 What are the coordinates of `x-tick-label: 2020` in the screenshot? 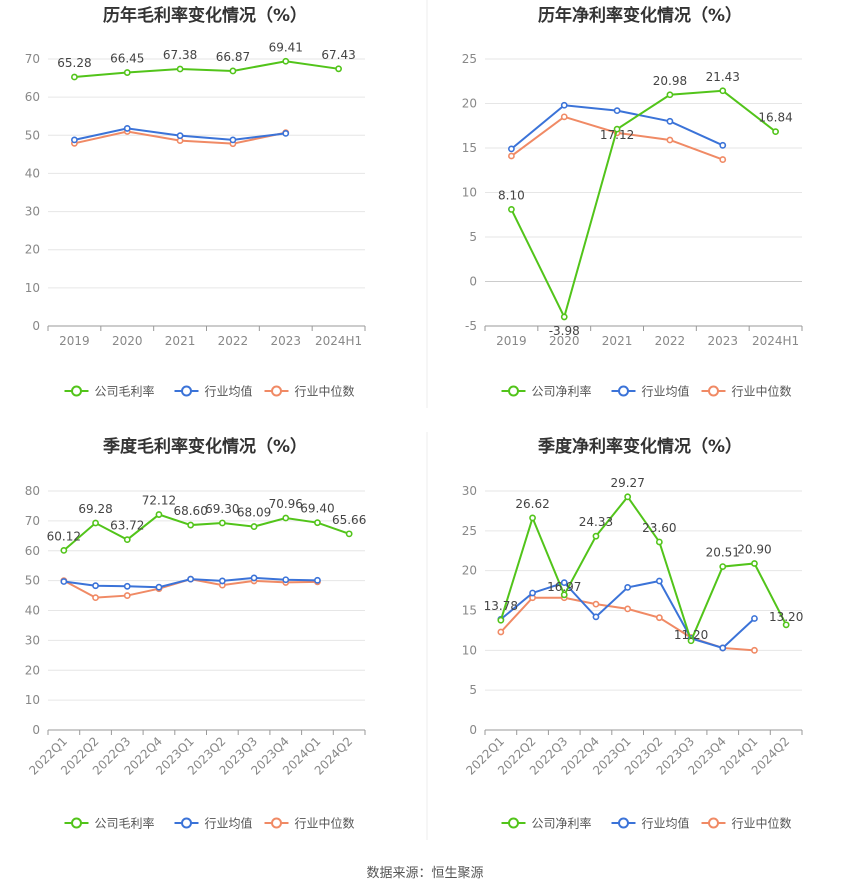 It's located at (564, 341).